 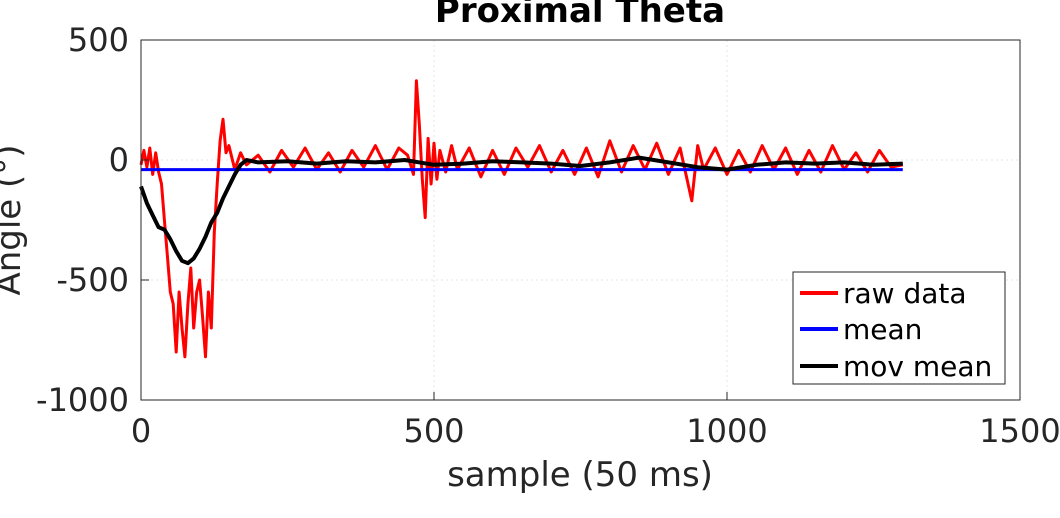 What do you see at coordinates (14, 219) in the screenshot?
I see `y-axis-label: Angle (°)` at bounding box center [14, 219].